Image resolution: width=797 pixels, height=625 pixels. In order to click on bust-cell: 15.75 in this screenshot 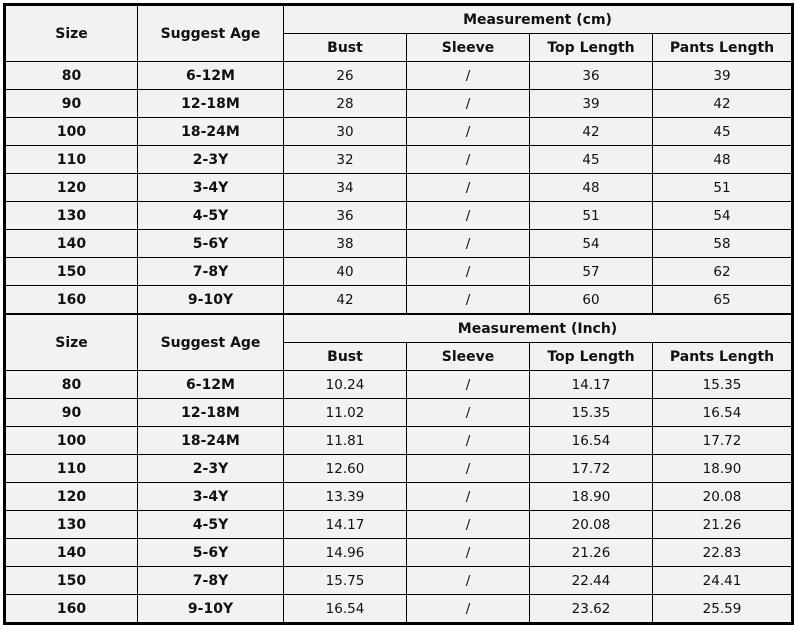, I will do `click(345, 580)`.